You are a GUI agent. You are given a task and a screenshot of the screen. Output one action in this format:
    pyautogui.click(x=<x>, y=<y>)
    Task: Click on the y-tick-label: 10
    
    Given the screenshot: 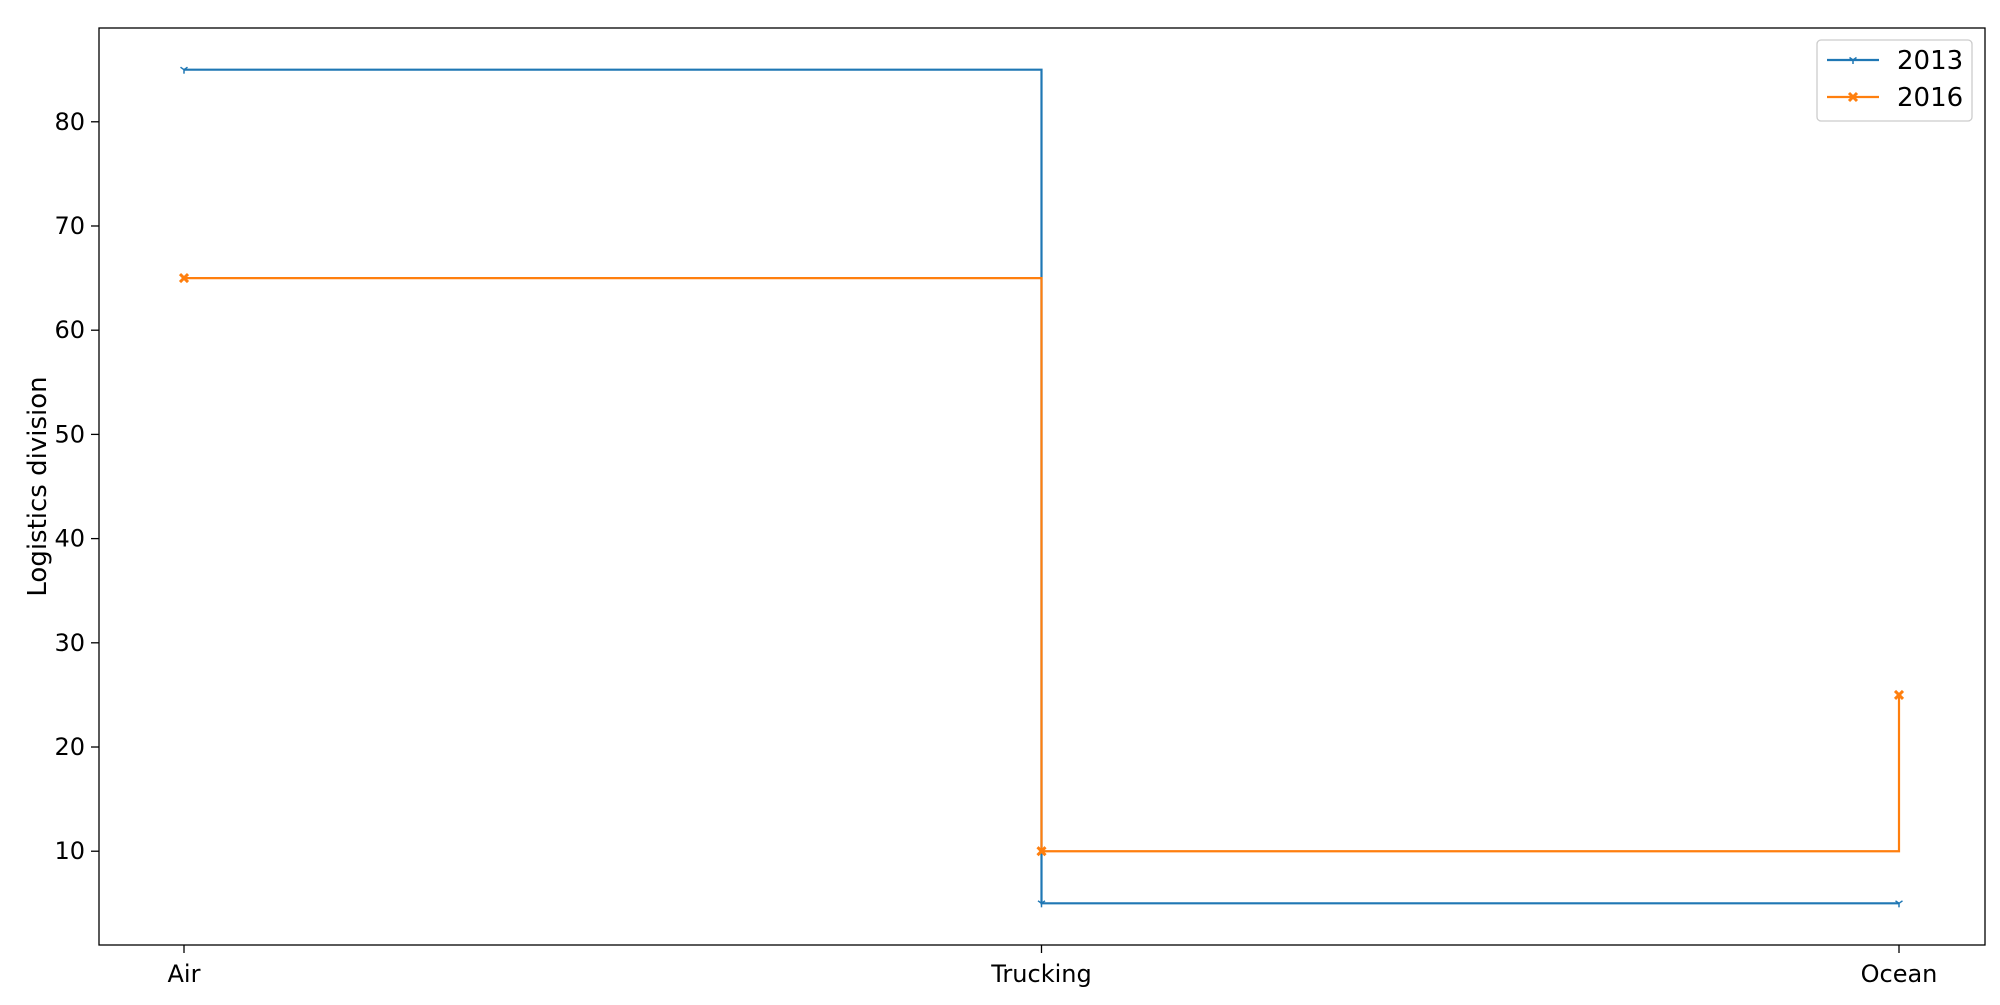 What is the action you would take?
    pyautogui.click(x=69, y=851)
    